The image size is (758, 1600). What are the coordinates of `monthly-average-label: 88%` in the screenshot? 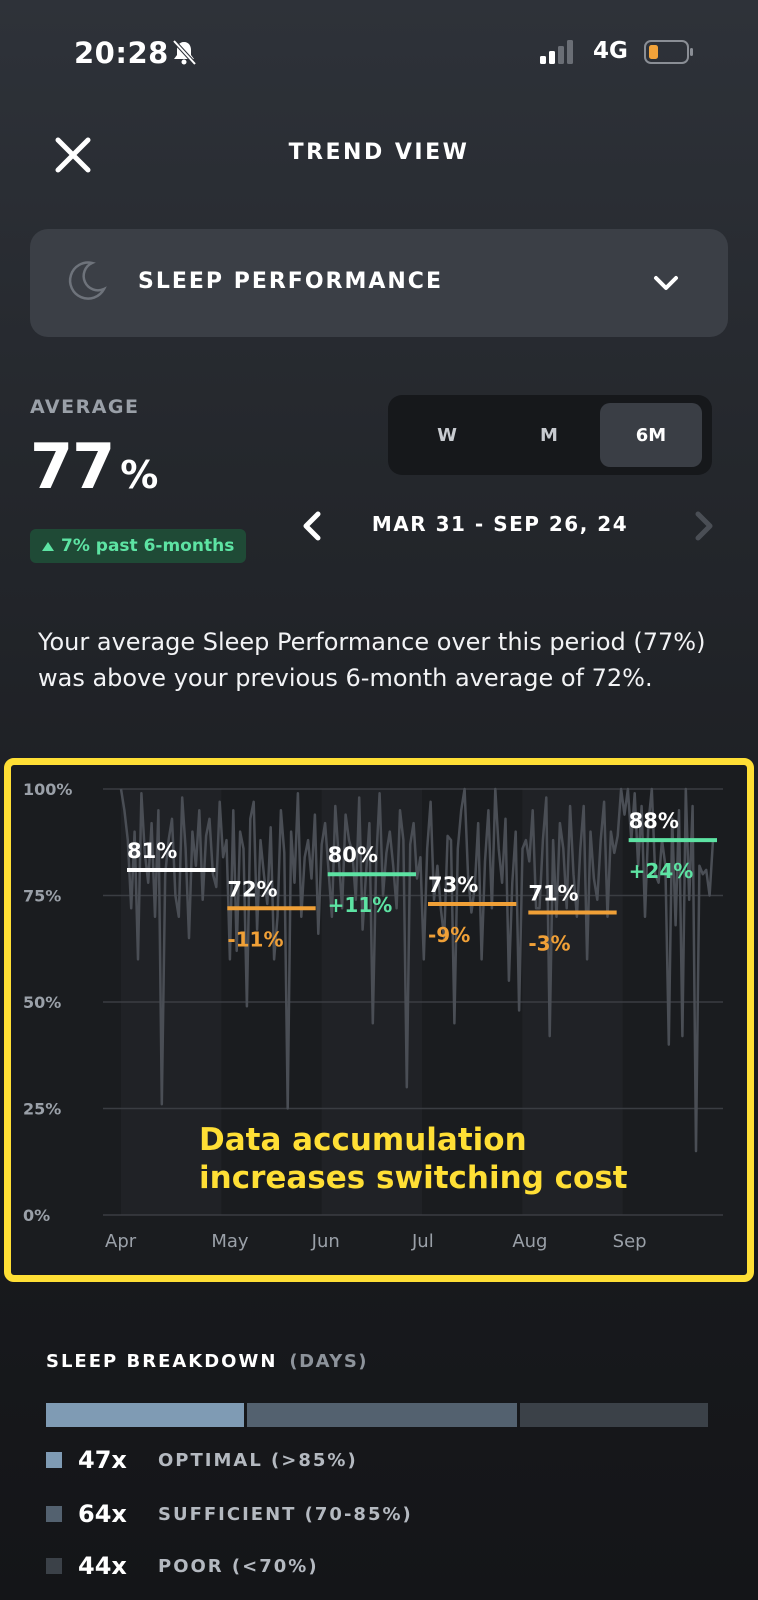 It's located at (654, 821).